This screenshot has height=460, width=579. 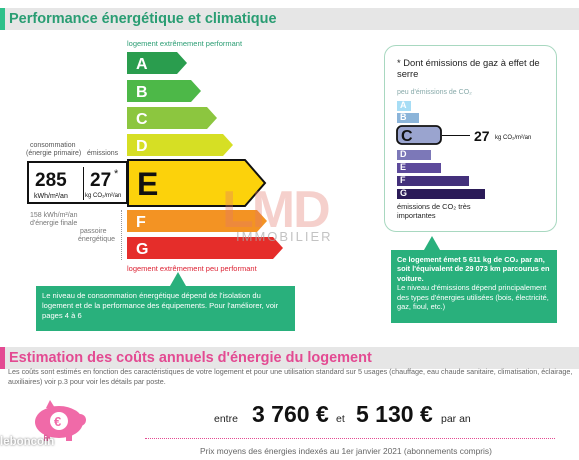 I want to click on class-arrow-D: D, so click(x=180, y=145).